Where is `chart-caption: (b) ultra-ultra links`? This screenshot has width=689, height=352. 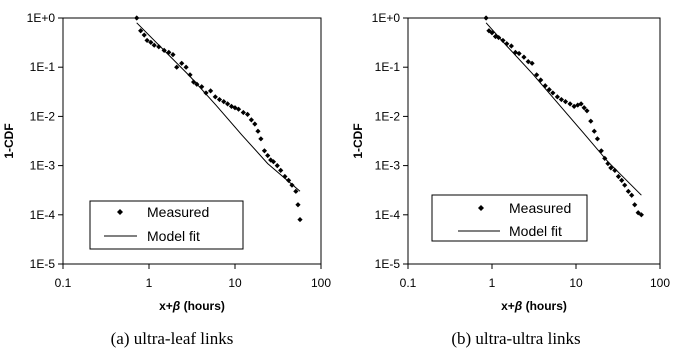 chart-caption: (b) ultra-ultra links is located at coordinates (515, 338).